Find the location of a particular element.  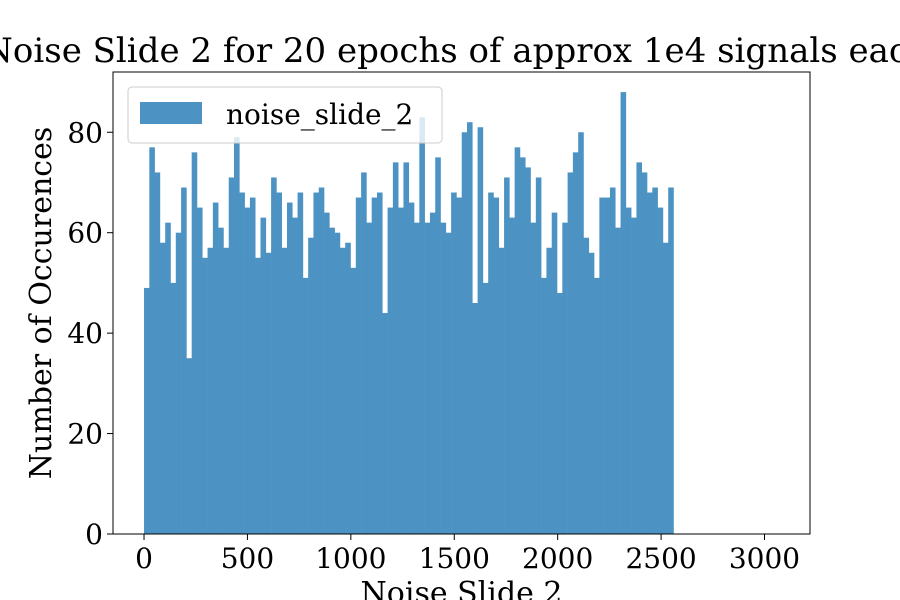

y-axis-label: Number of Occurences is located at coordinates (41, 303).